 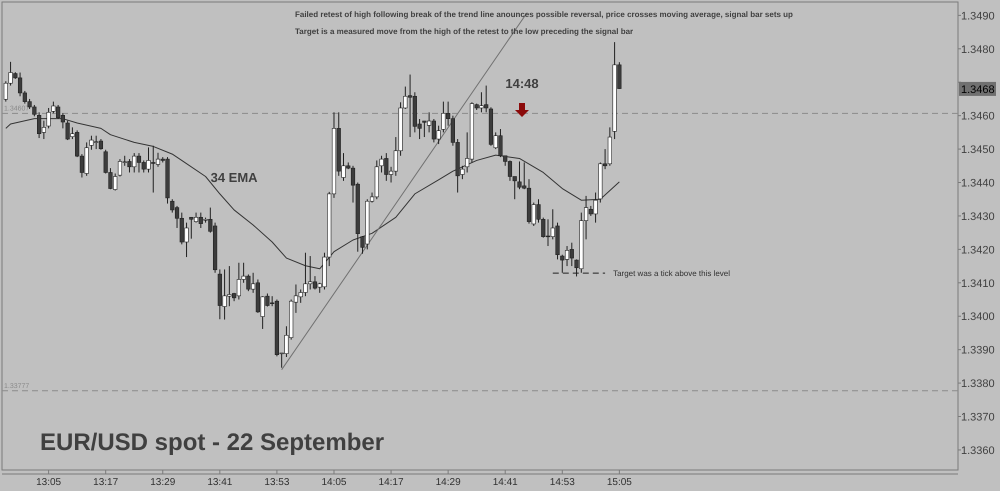 What do you see at coordinates (234, 177) in the screenshot?
I see `series-label: 34 EMA` at bounding box center [234, 177].